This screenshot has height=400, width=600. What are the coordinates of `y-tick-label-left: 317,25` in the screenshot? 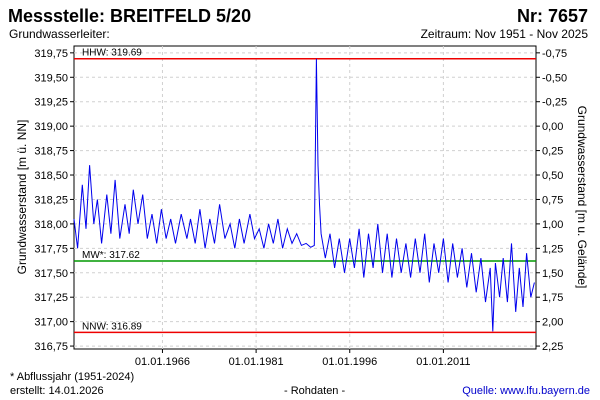 It's located at (51, 298).